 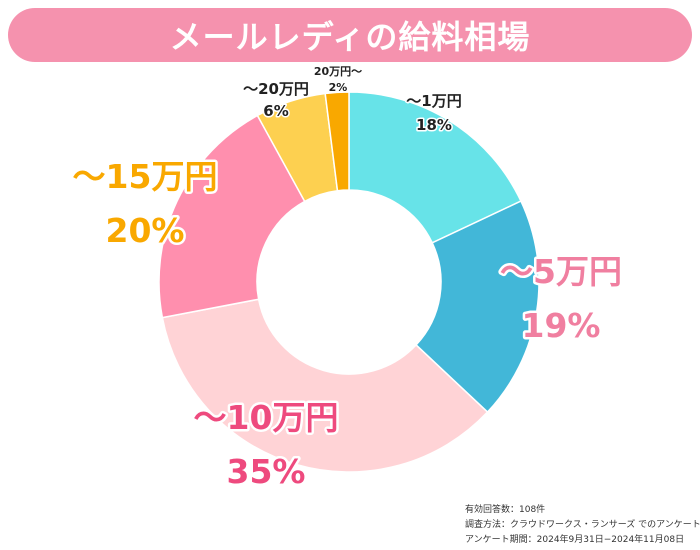 What do you see at coordinates (275, 111) in the screenshot?
I see `slice-value-5: 6%` at bounding box center [275, 111].